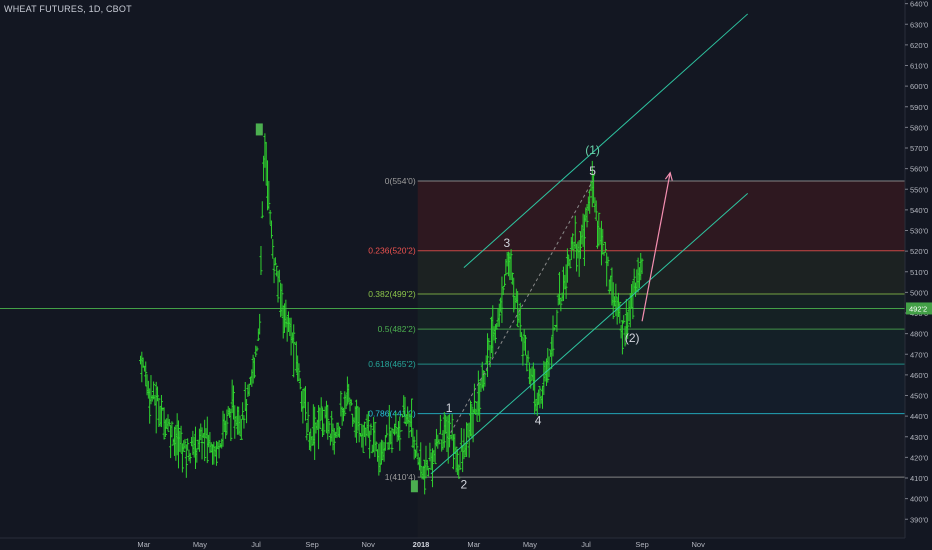 The width and height of the screenshot is (932, 550). What do you see at coordinates (661, 507) in the screenshot?
I see `fib-zone-bottom` at bounding box center [661, 507].